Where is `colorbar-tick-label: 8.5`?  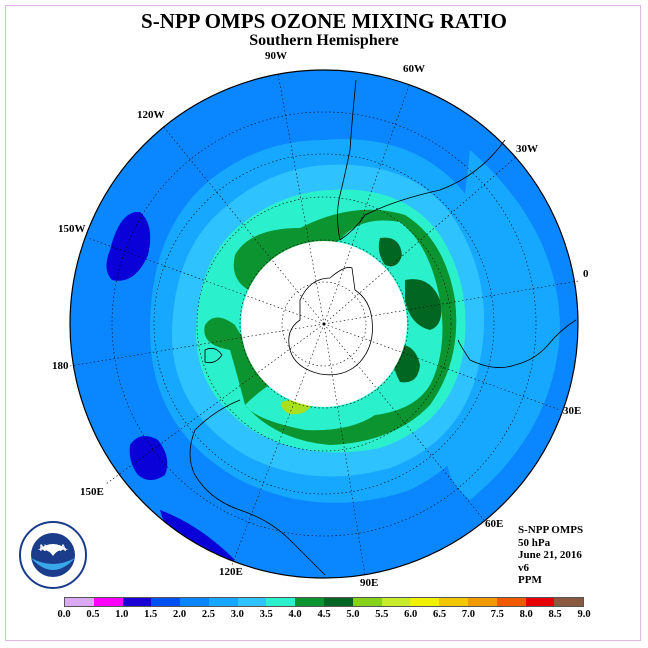
colorbar-tick-label: 8.5 is located at coordinates (555, 614).